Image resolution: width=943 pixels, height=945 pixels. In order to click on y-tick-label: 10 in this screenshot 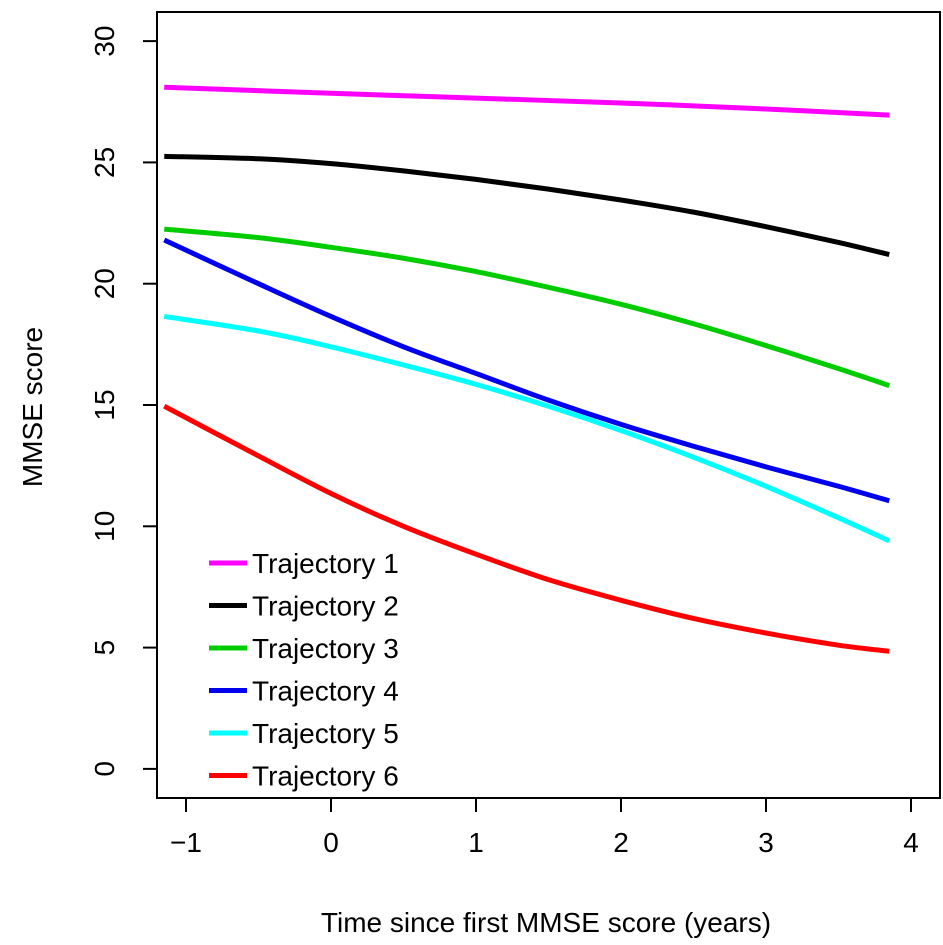, I will do `click(104, 526)`.